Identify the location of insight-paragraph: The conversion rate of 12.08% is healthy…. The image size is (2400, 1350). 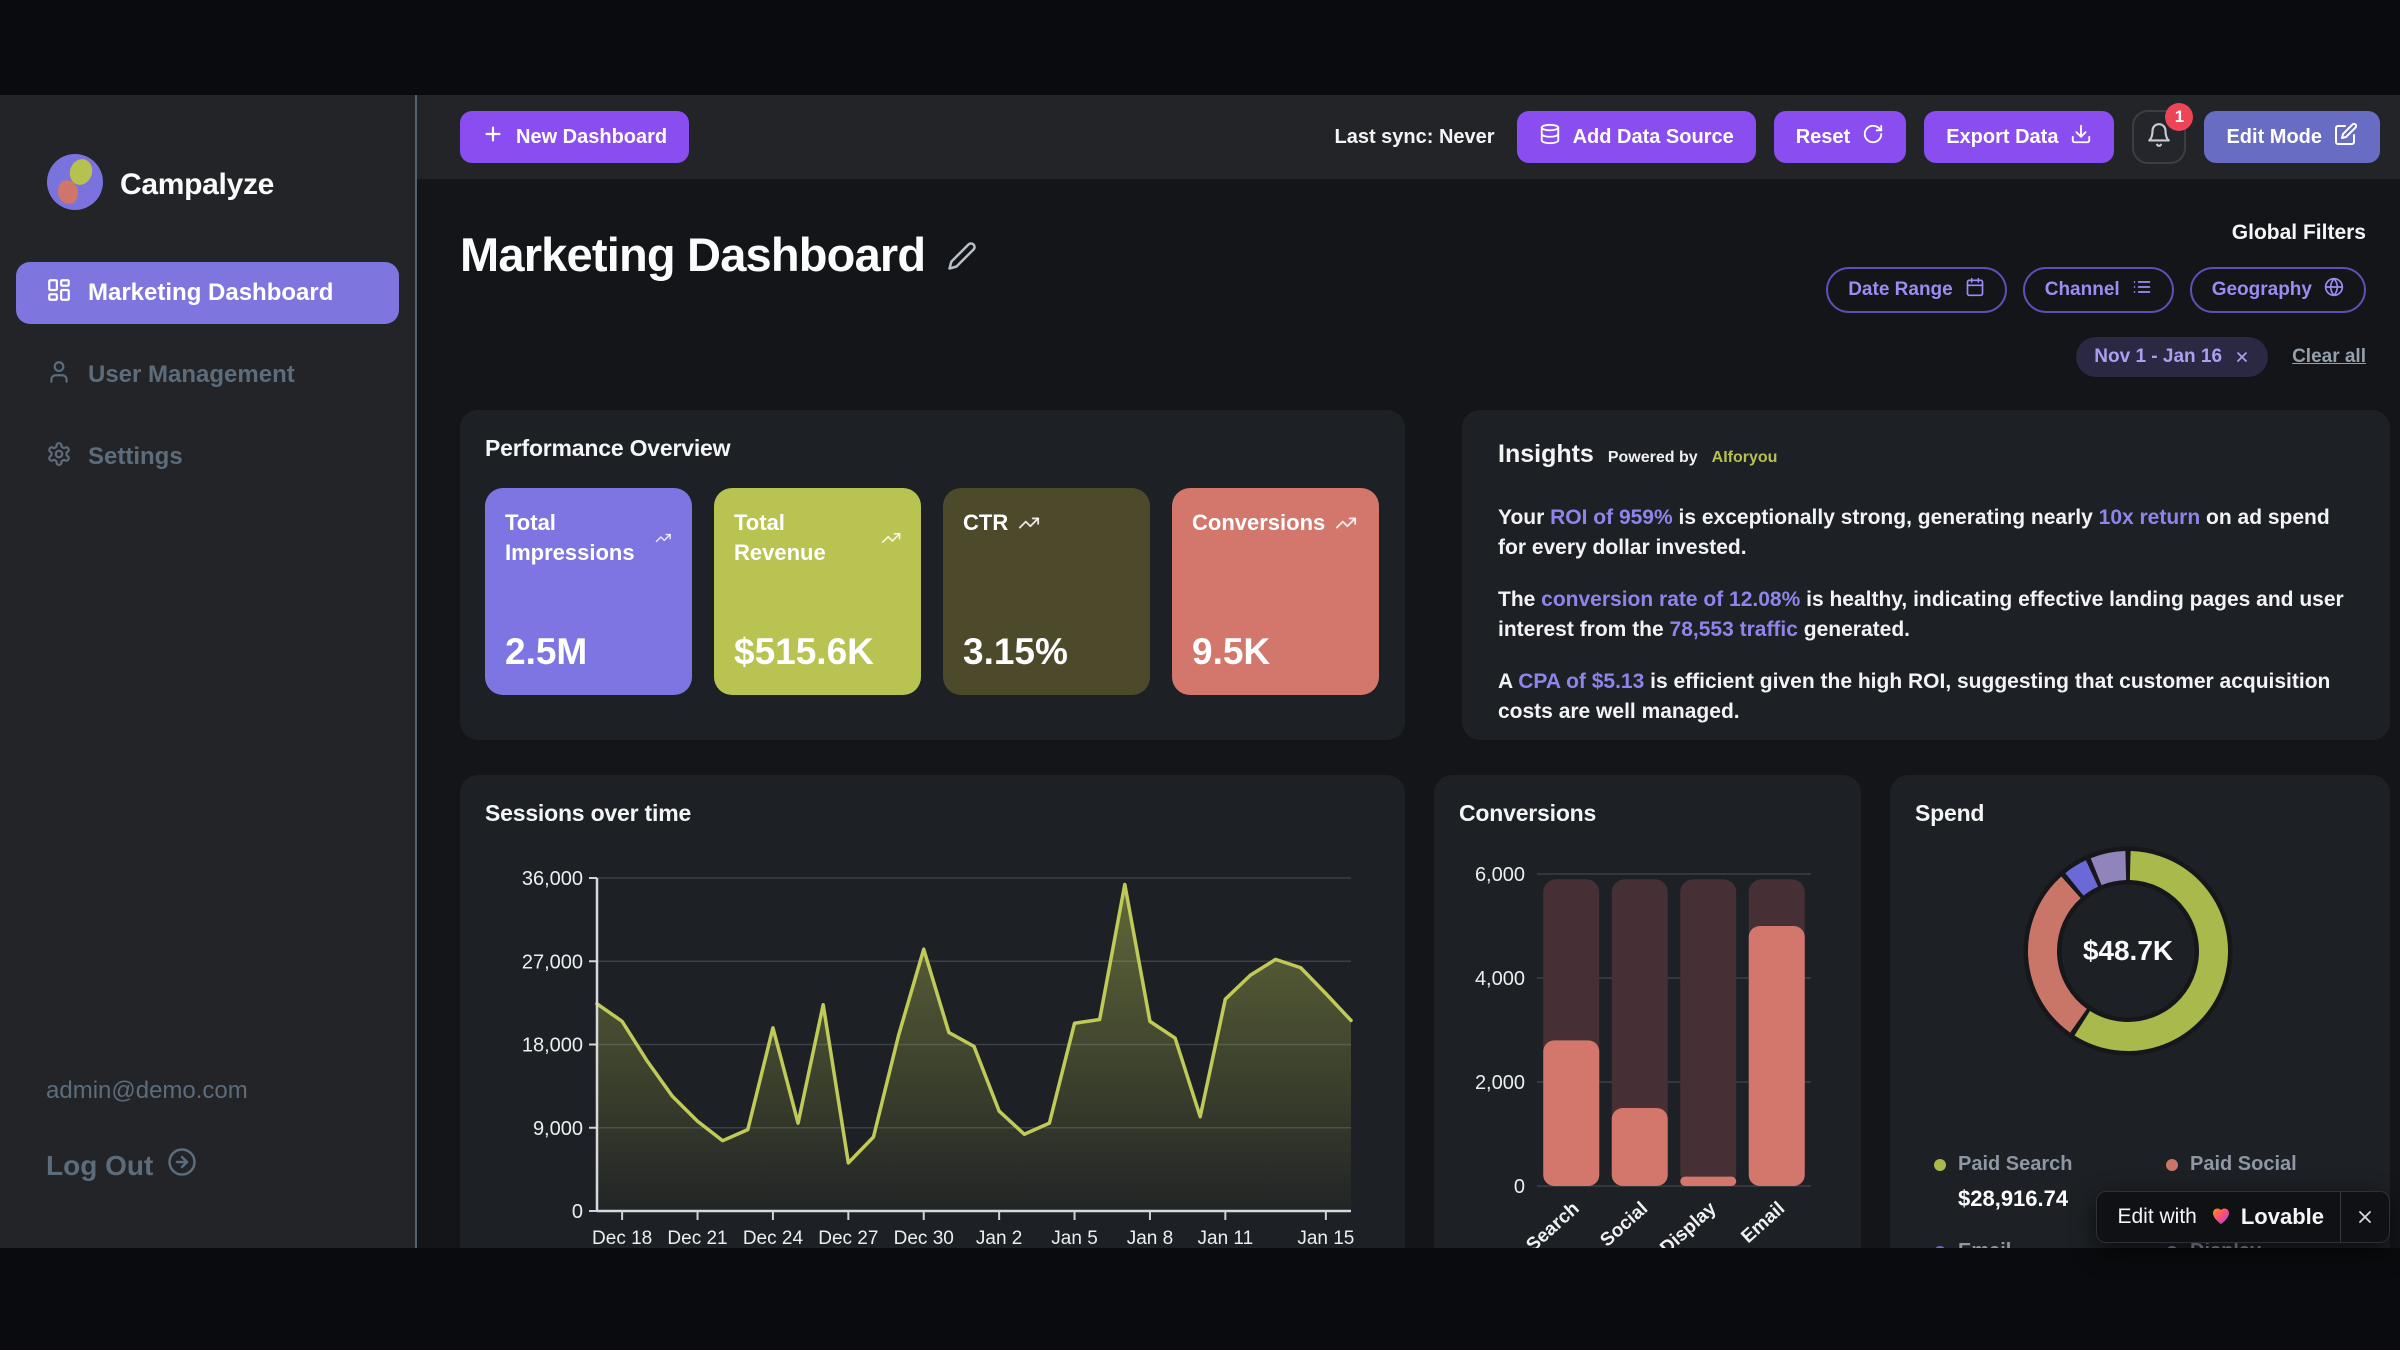
(1926, 615).